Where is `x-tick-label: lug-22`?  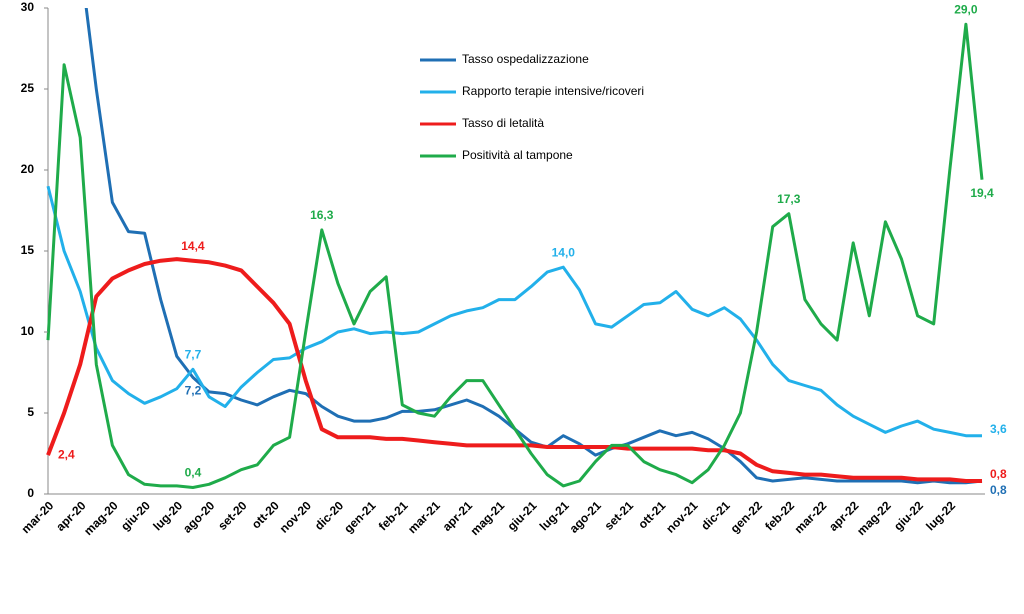
x-tick-label: lug-22 is located at coordinates (940, 515).